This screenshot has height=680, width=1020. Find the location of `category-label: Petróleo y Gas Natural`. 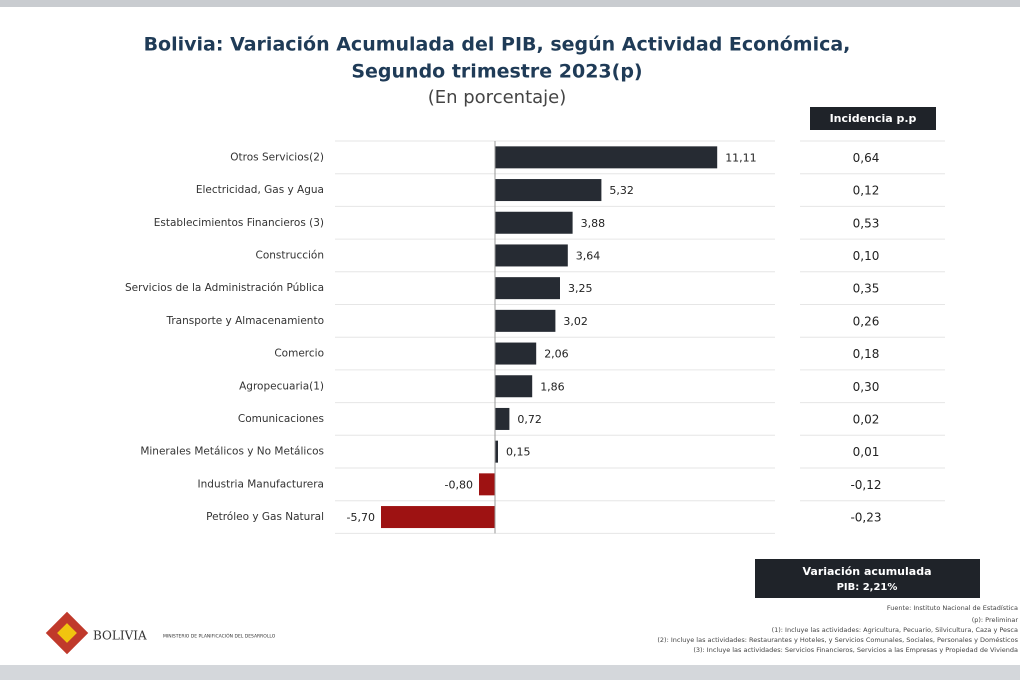

category-label: Petróleo y Gas Natural is located at coordinates (265, 517).